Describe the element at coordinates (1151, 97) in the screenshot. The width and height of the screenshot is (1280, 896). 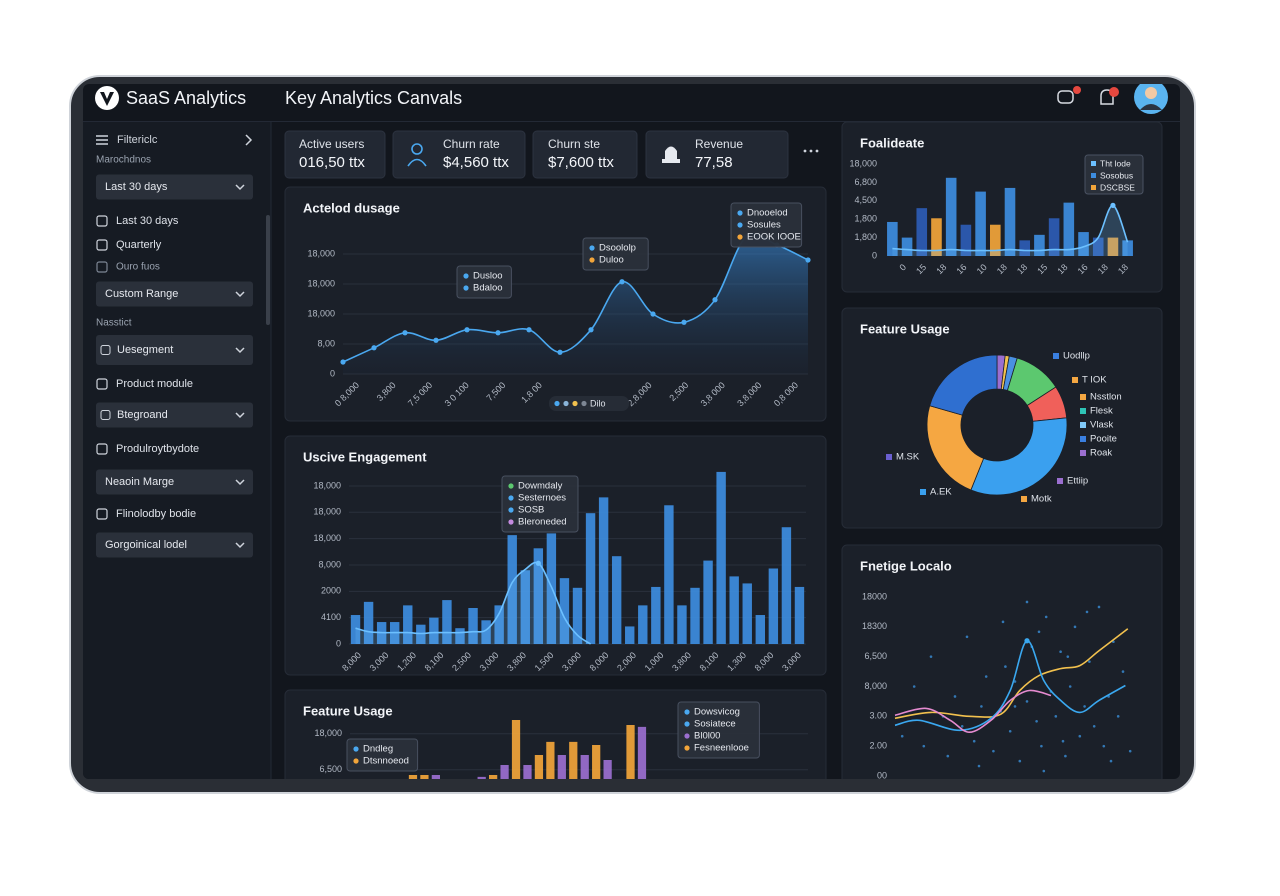
I see `avatar` at that location.